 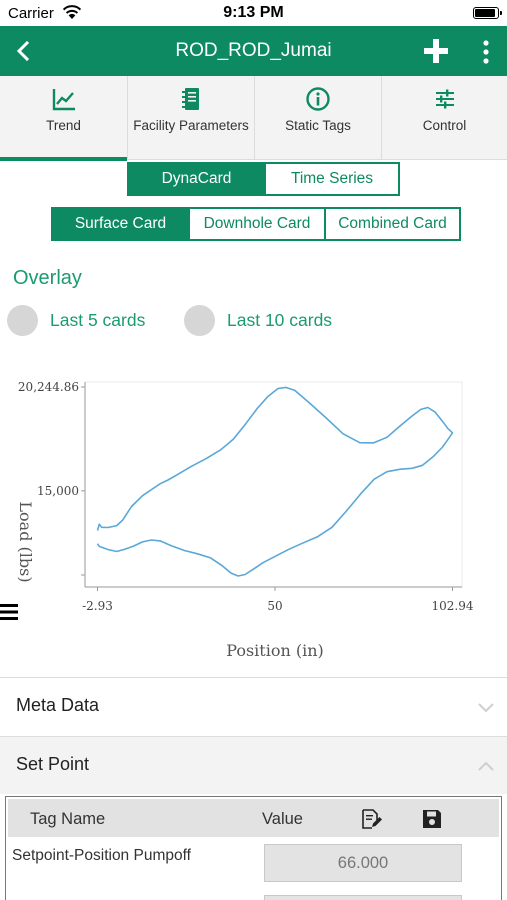 What do you see at coordinates (371, 819) in the screenshot?
I see `edit-icon` at bounding box center [371, 819].